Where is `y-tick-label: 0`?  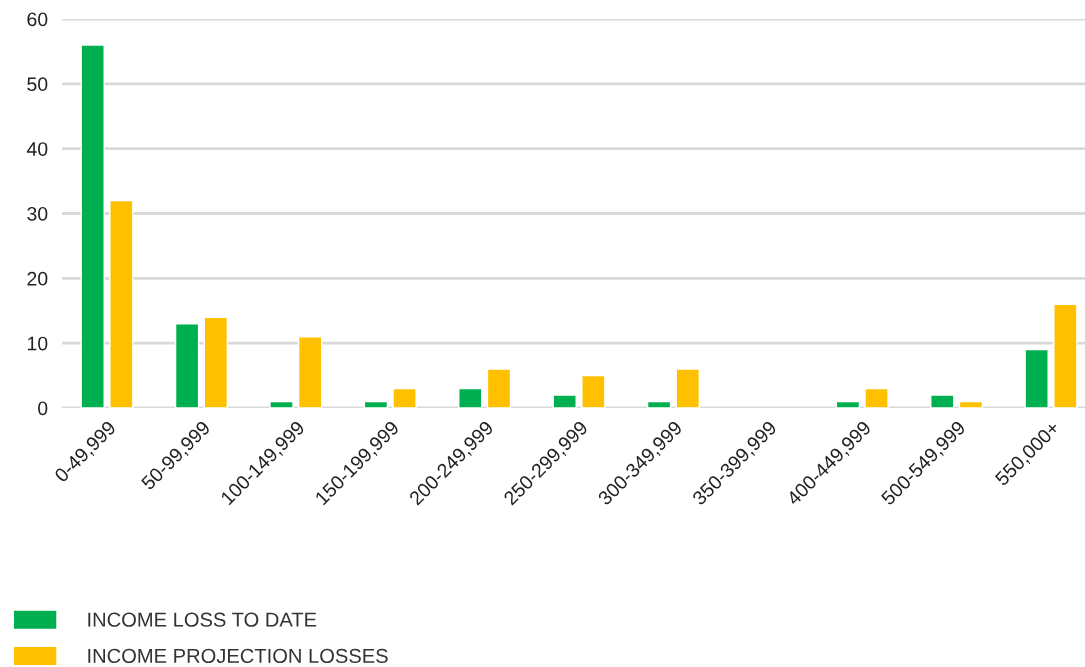 y-tick-label: 0 is located at coordinates (43, 408).